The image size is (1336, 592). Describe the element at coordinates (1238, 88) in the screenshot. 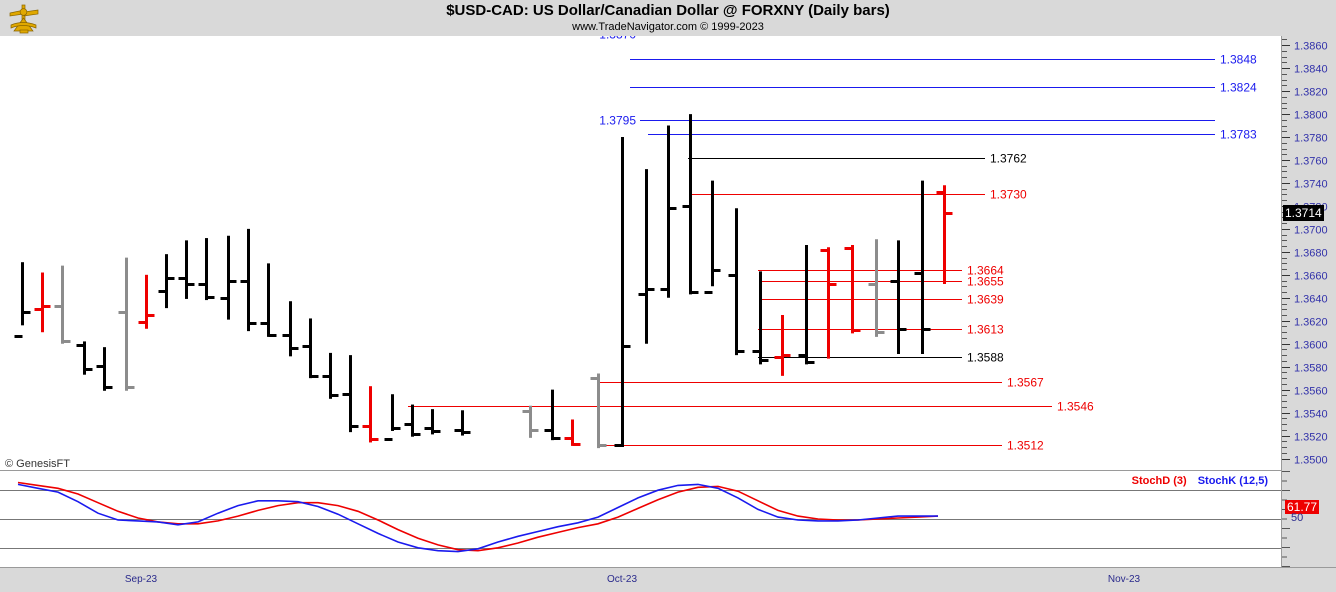

I see `level-label: 1.3824` at that location.